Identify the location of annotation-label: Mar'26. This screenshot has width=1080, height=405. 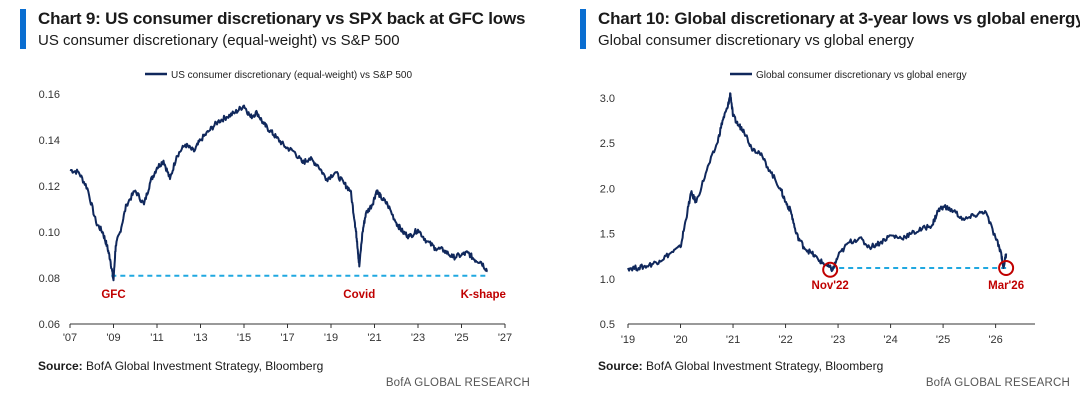
(1006, 286).